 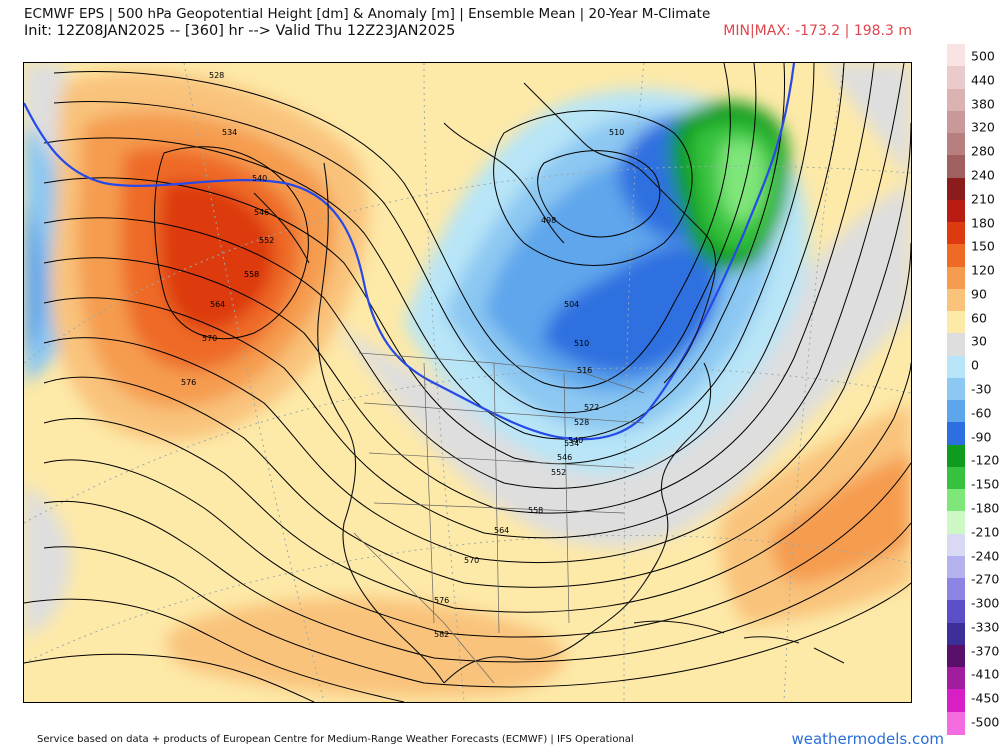 What do you see at coordinates (985, 460) in the screenshot?
I see `colorbar-label: -120` at bounding box center [985, 460].